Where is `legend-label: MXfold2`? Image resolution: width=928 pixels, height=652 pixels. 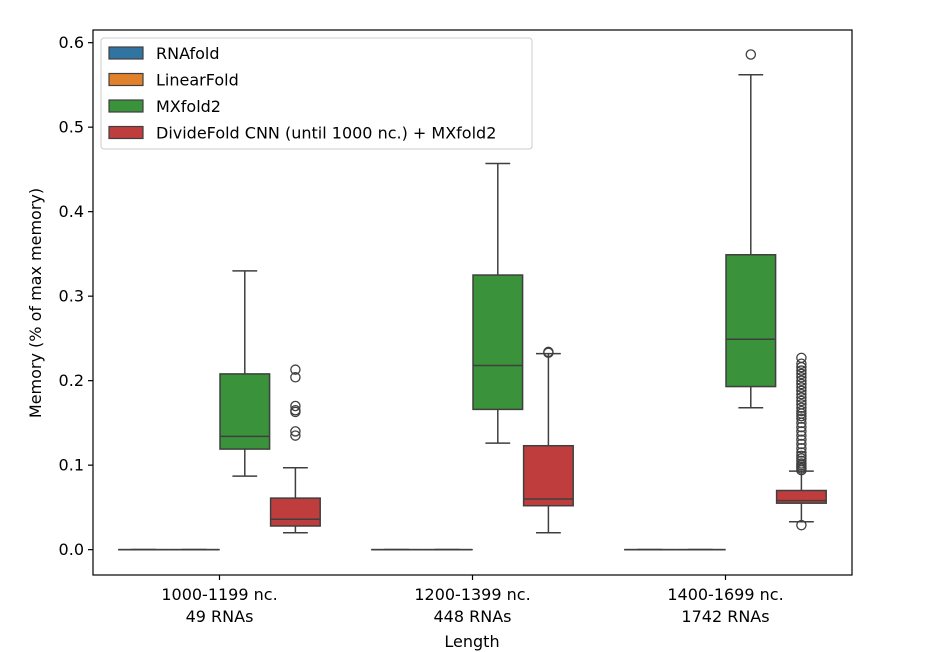 legend-label: MXfold2 is located at coordinates (188, 106).